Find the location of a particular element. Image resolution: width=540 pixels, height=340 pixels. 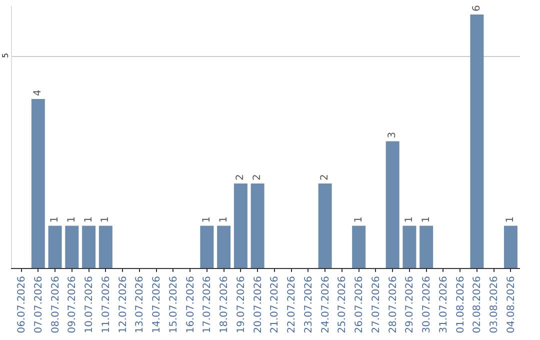

x-tick-label: 07.07.2026 is located at coordinates (38, 305).